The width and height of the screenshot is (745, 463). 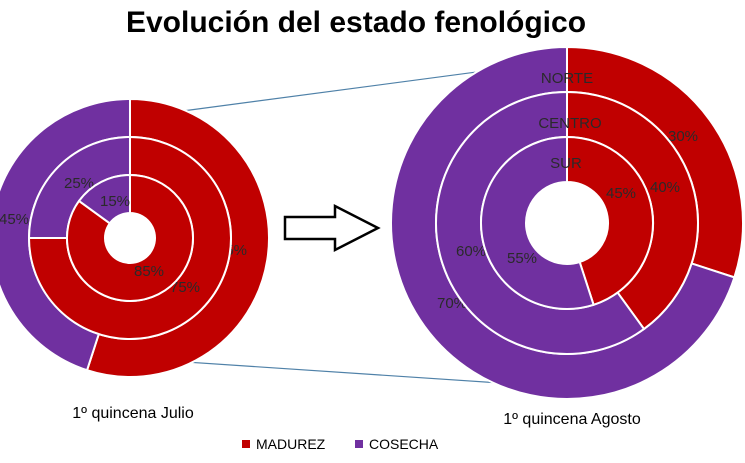 I want to click on agosto-centro-cosecha-data-label: 60%, so click(x=471, y=251).